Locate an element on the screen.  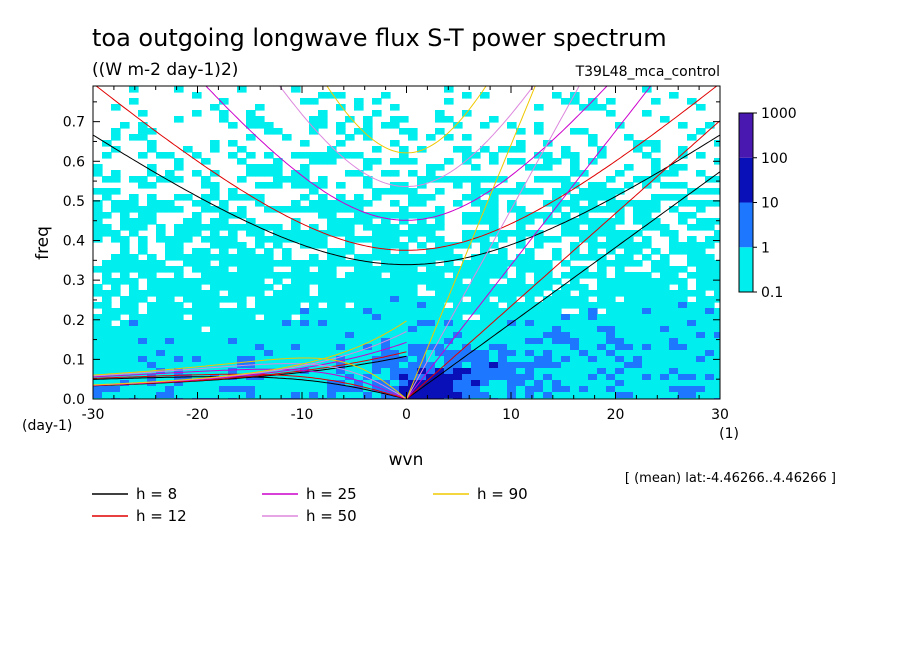
y-tick-label: 0.5 is located at coordinates (74, 202).